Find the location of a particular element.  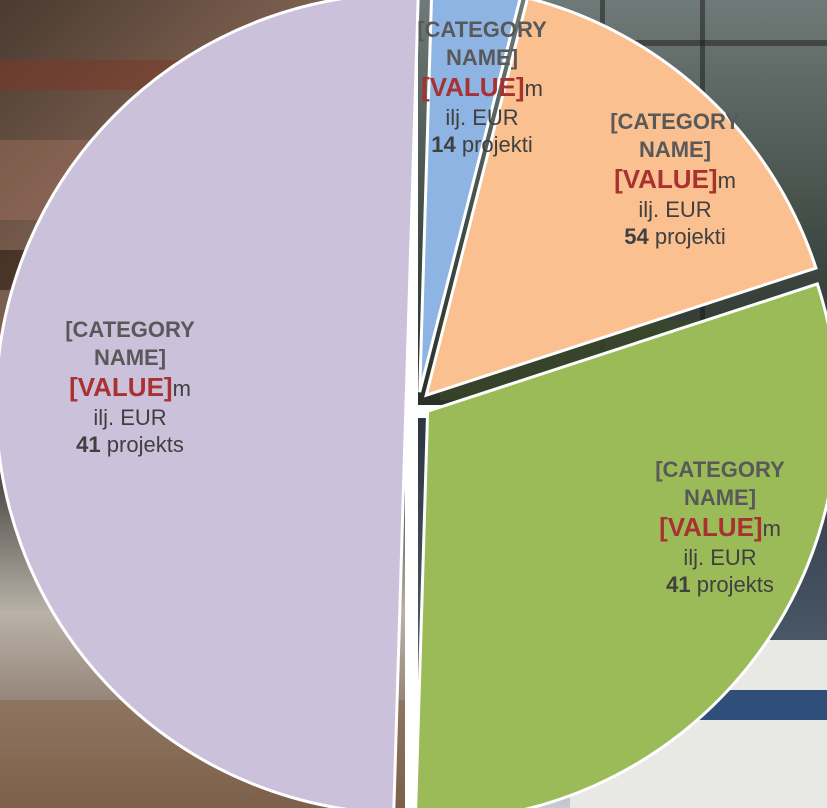

project-count: 54 projekti is located at coordinates (675, 237).